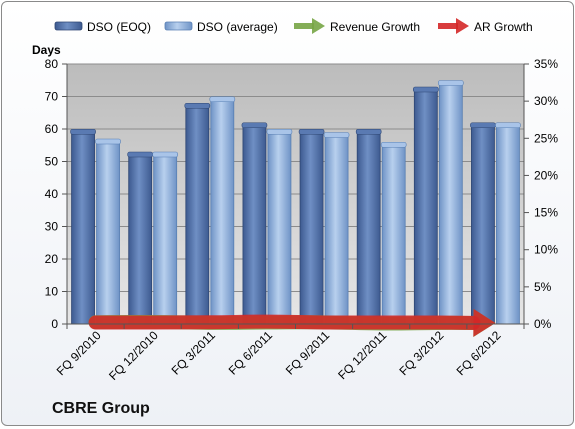  What do you see at coordinates (119, 27) in the screenshot?
I see `legend-label-dso-eoq-: DSO (EOQ)` at bounding box center [119, 27].